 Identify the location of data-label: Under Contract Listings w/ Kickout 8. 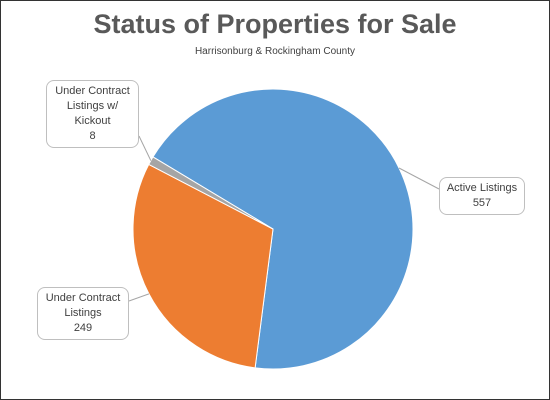
(92, 114).